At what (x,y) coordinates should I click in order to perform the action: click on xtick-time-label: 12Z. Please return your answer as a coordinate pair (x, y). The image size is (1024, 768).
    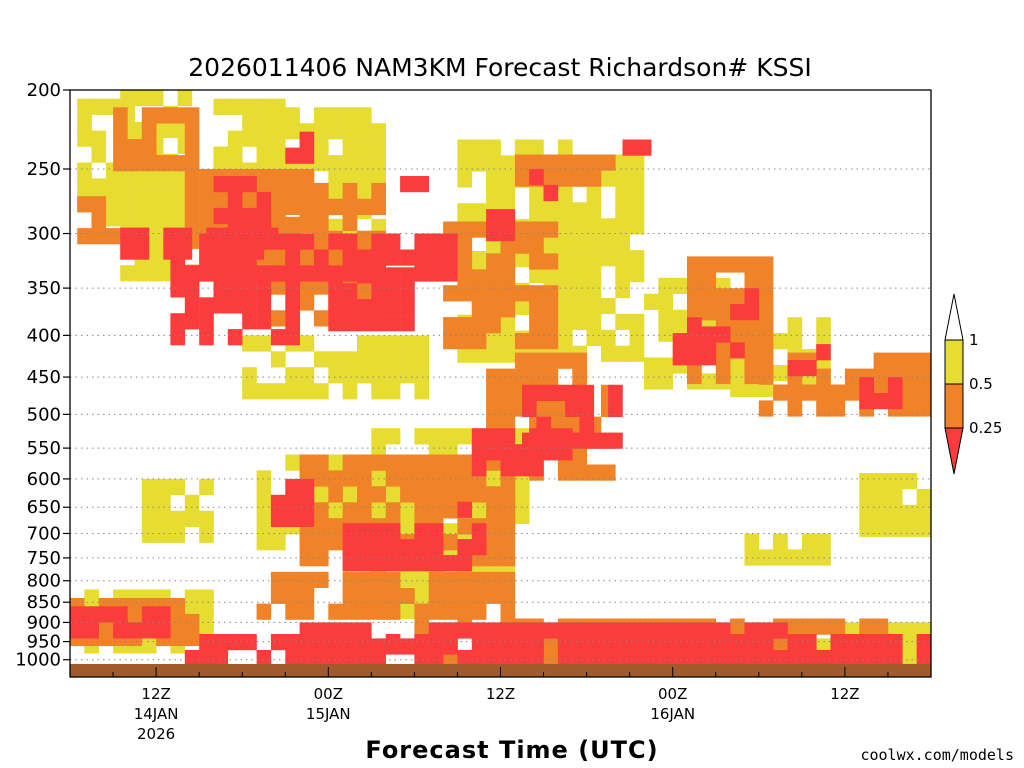
    Looking at the image, I should click on (155, 694).